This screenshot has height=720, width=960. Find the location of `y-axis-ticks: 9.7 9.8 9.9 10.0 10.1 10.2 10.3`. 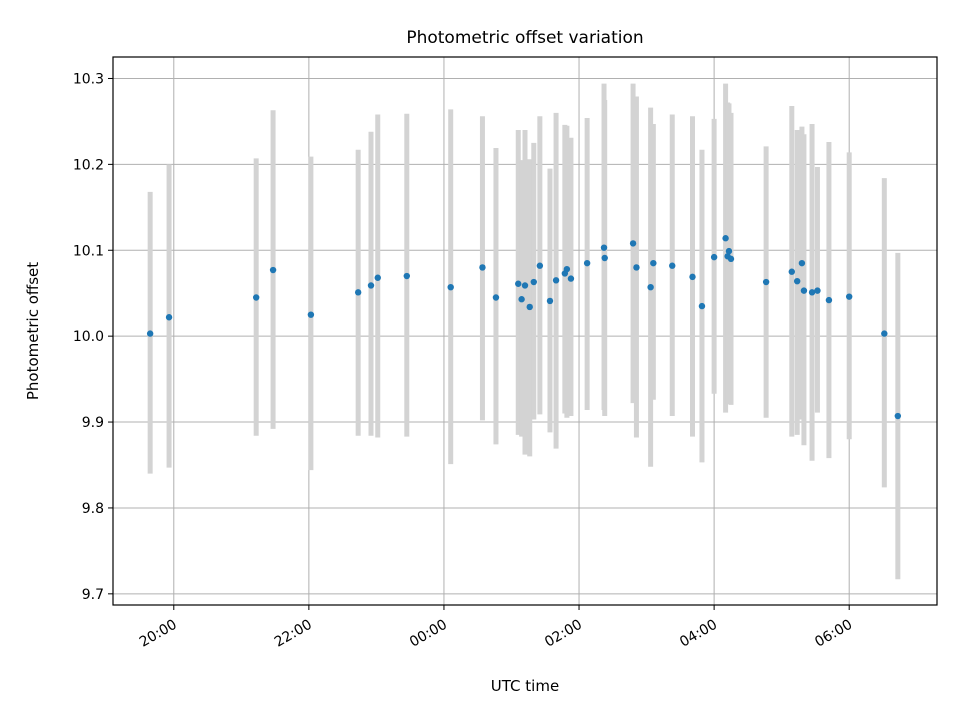

y-axis-ticks: 9.7 9.8 9.9 10.0 10.1 10.2 10.3 is located at coordinates (93, 337).